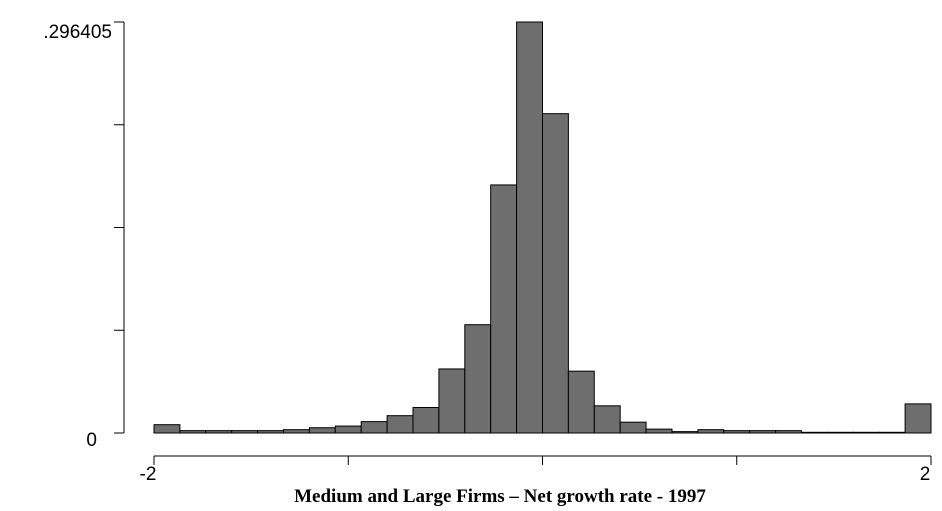  Describe the element at coordinates (925, 474) in the screenshot. I see `x-tick-label-max: 2` at that location.